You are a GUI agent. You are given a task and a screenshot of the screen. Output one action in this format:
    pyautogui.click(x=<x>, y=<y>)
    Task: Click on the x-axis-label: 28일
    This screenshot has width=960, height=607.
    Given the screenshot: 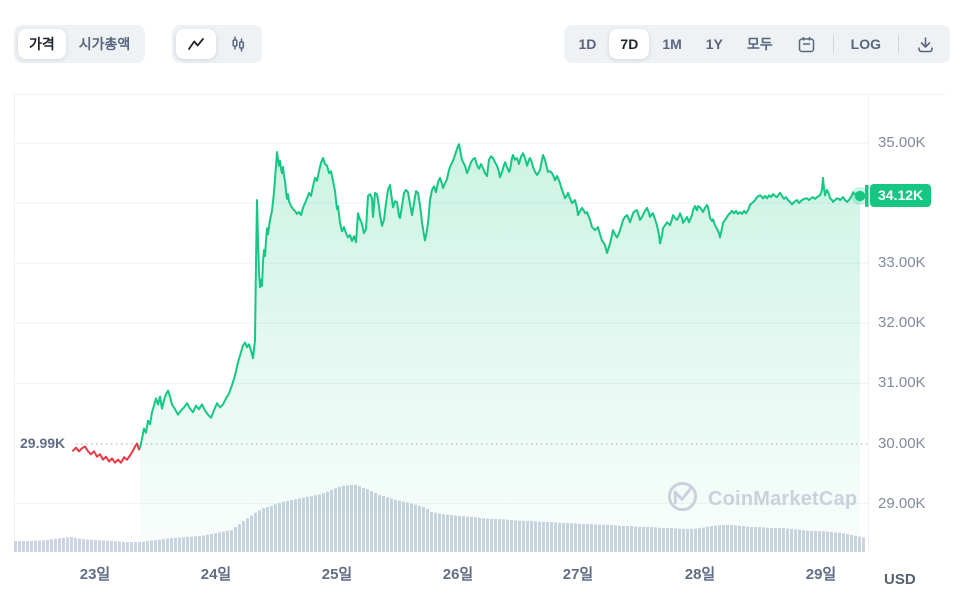 What is the action you would take?
    pyautogui.click(x=700, y=574)
    